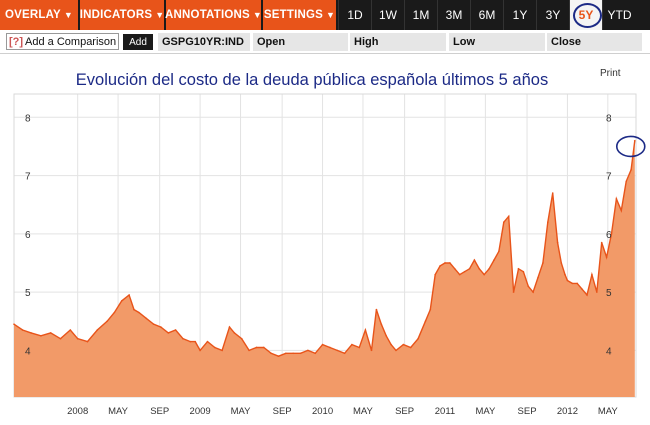  I want to click on settings-menu-label: SETTINGS, so click(293, 15).